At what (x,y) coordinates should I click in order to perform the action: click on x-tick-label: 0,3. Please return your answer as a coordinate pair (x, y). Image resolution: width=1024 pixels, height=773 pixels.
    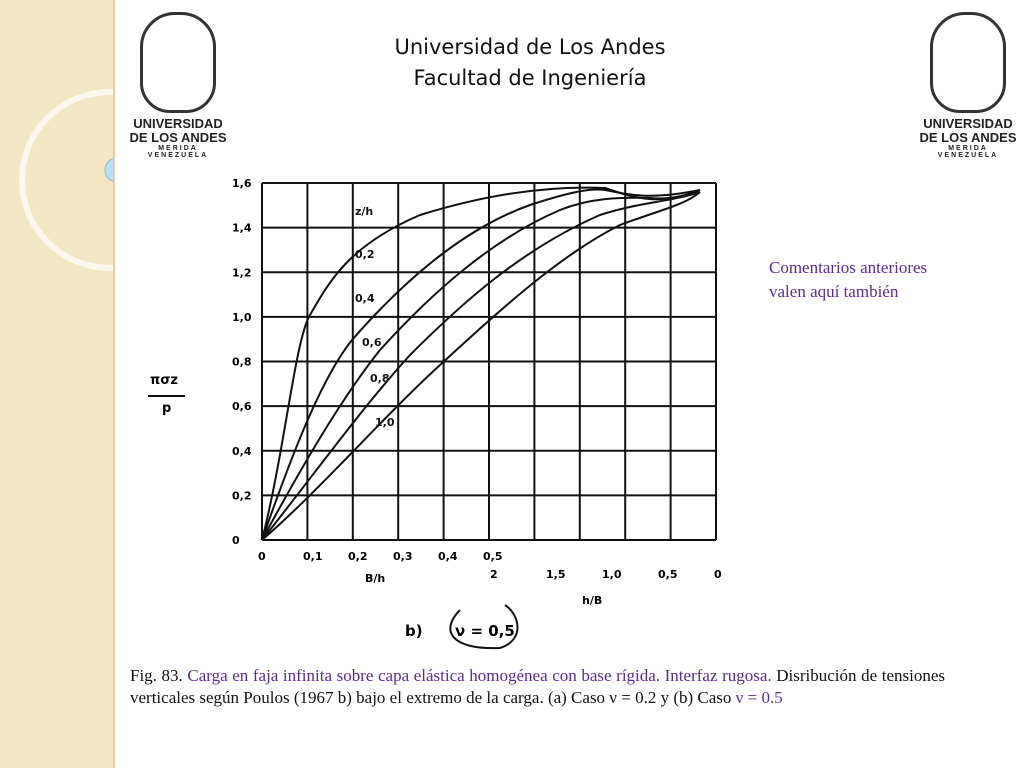
    Looking at the image, I should click on (403, 556).